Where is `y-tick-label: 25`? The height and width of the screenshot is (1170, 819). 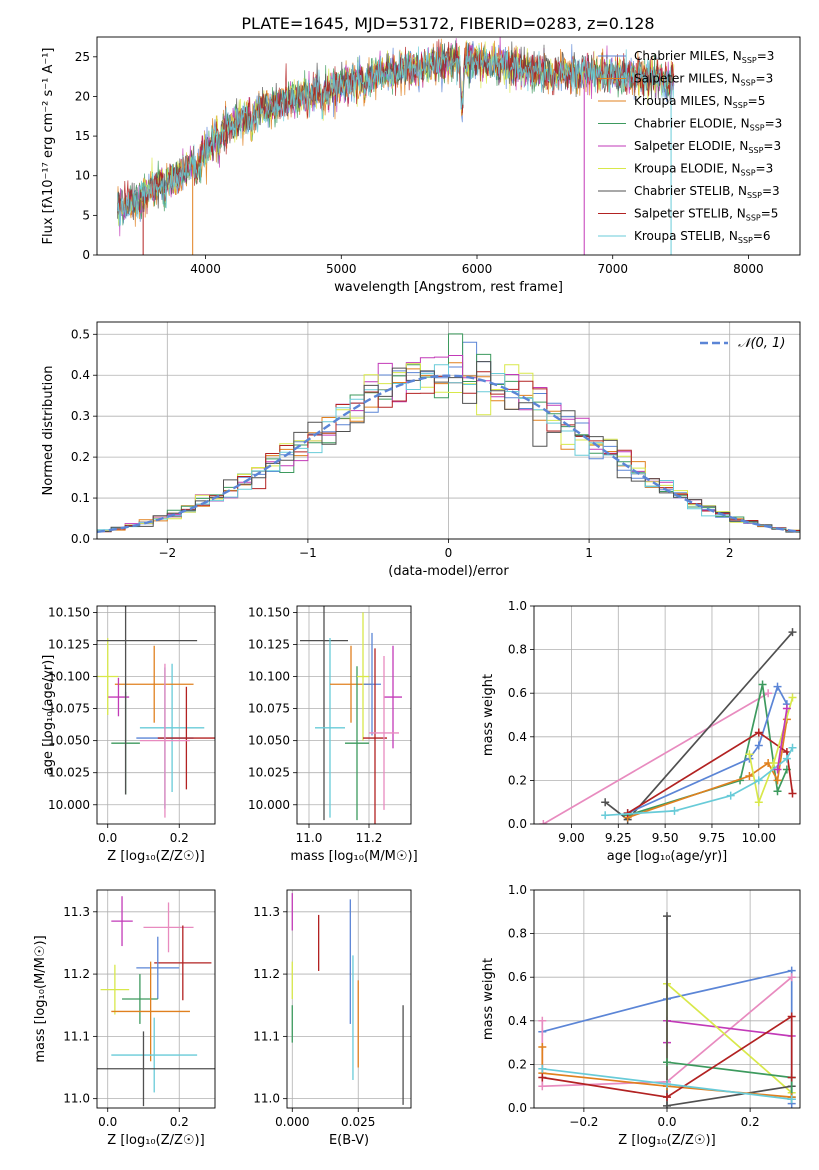
y-tick-label: 25 is located at coordinates (82, 57).